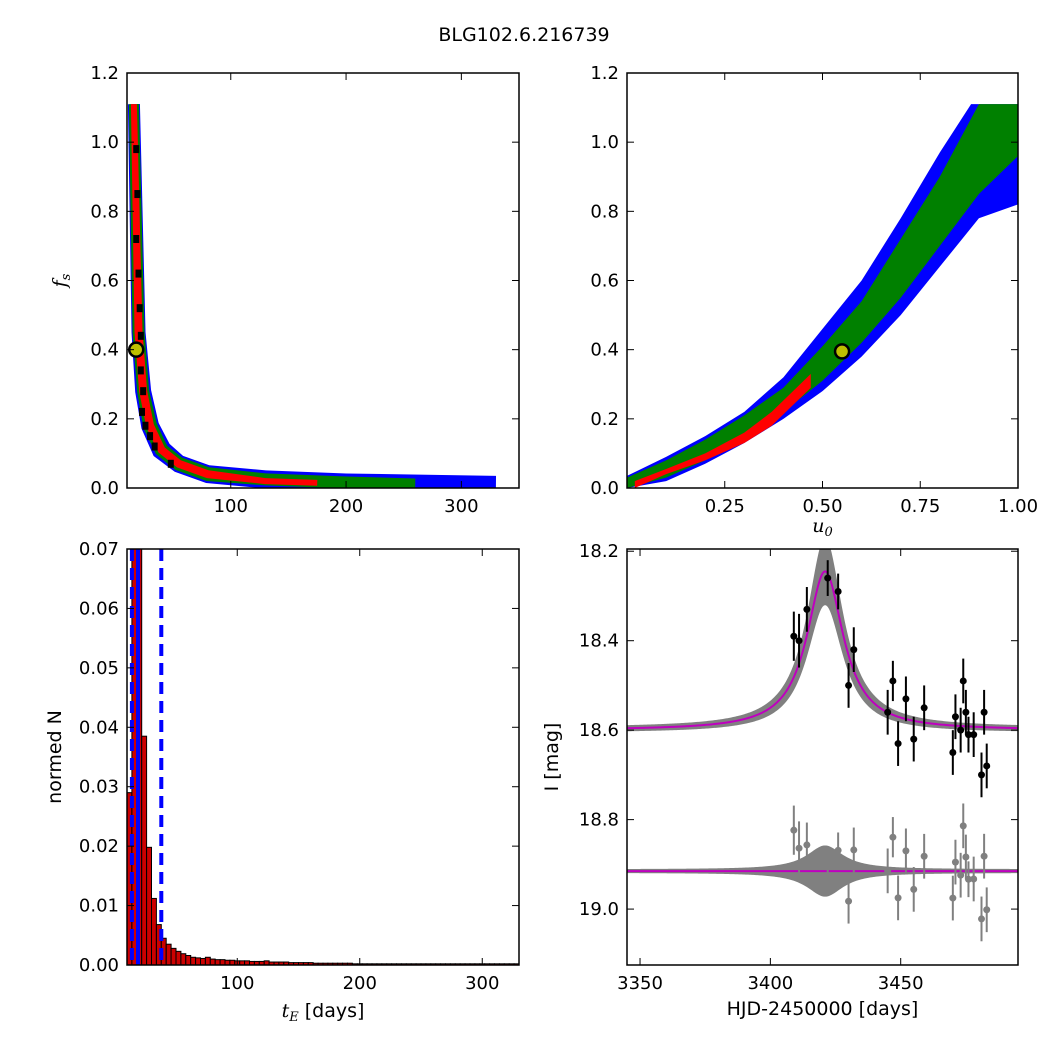  What do you see at coordinates (842, 351) in the screenshot?
I see `best-fit-marker` at bounding box center [842, 351].